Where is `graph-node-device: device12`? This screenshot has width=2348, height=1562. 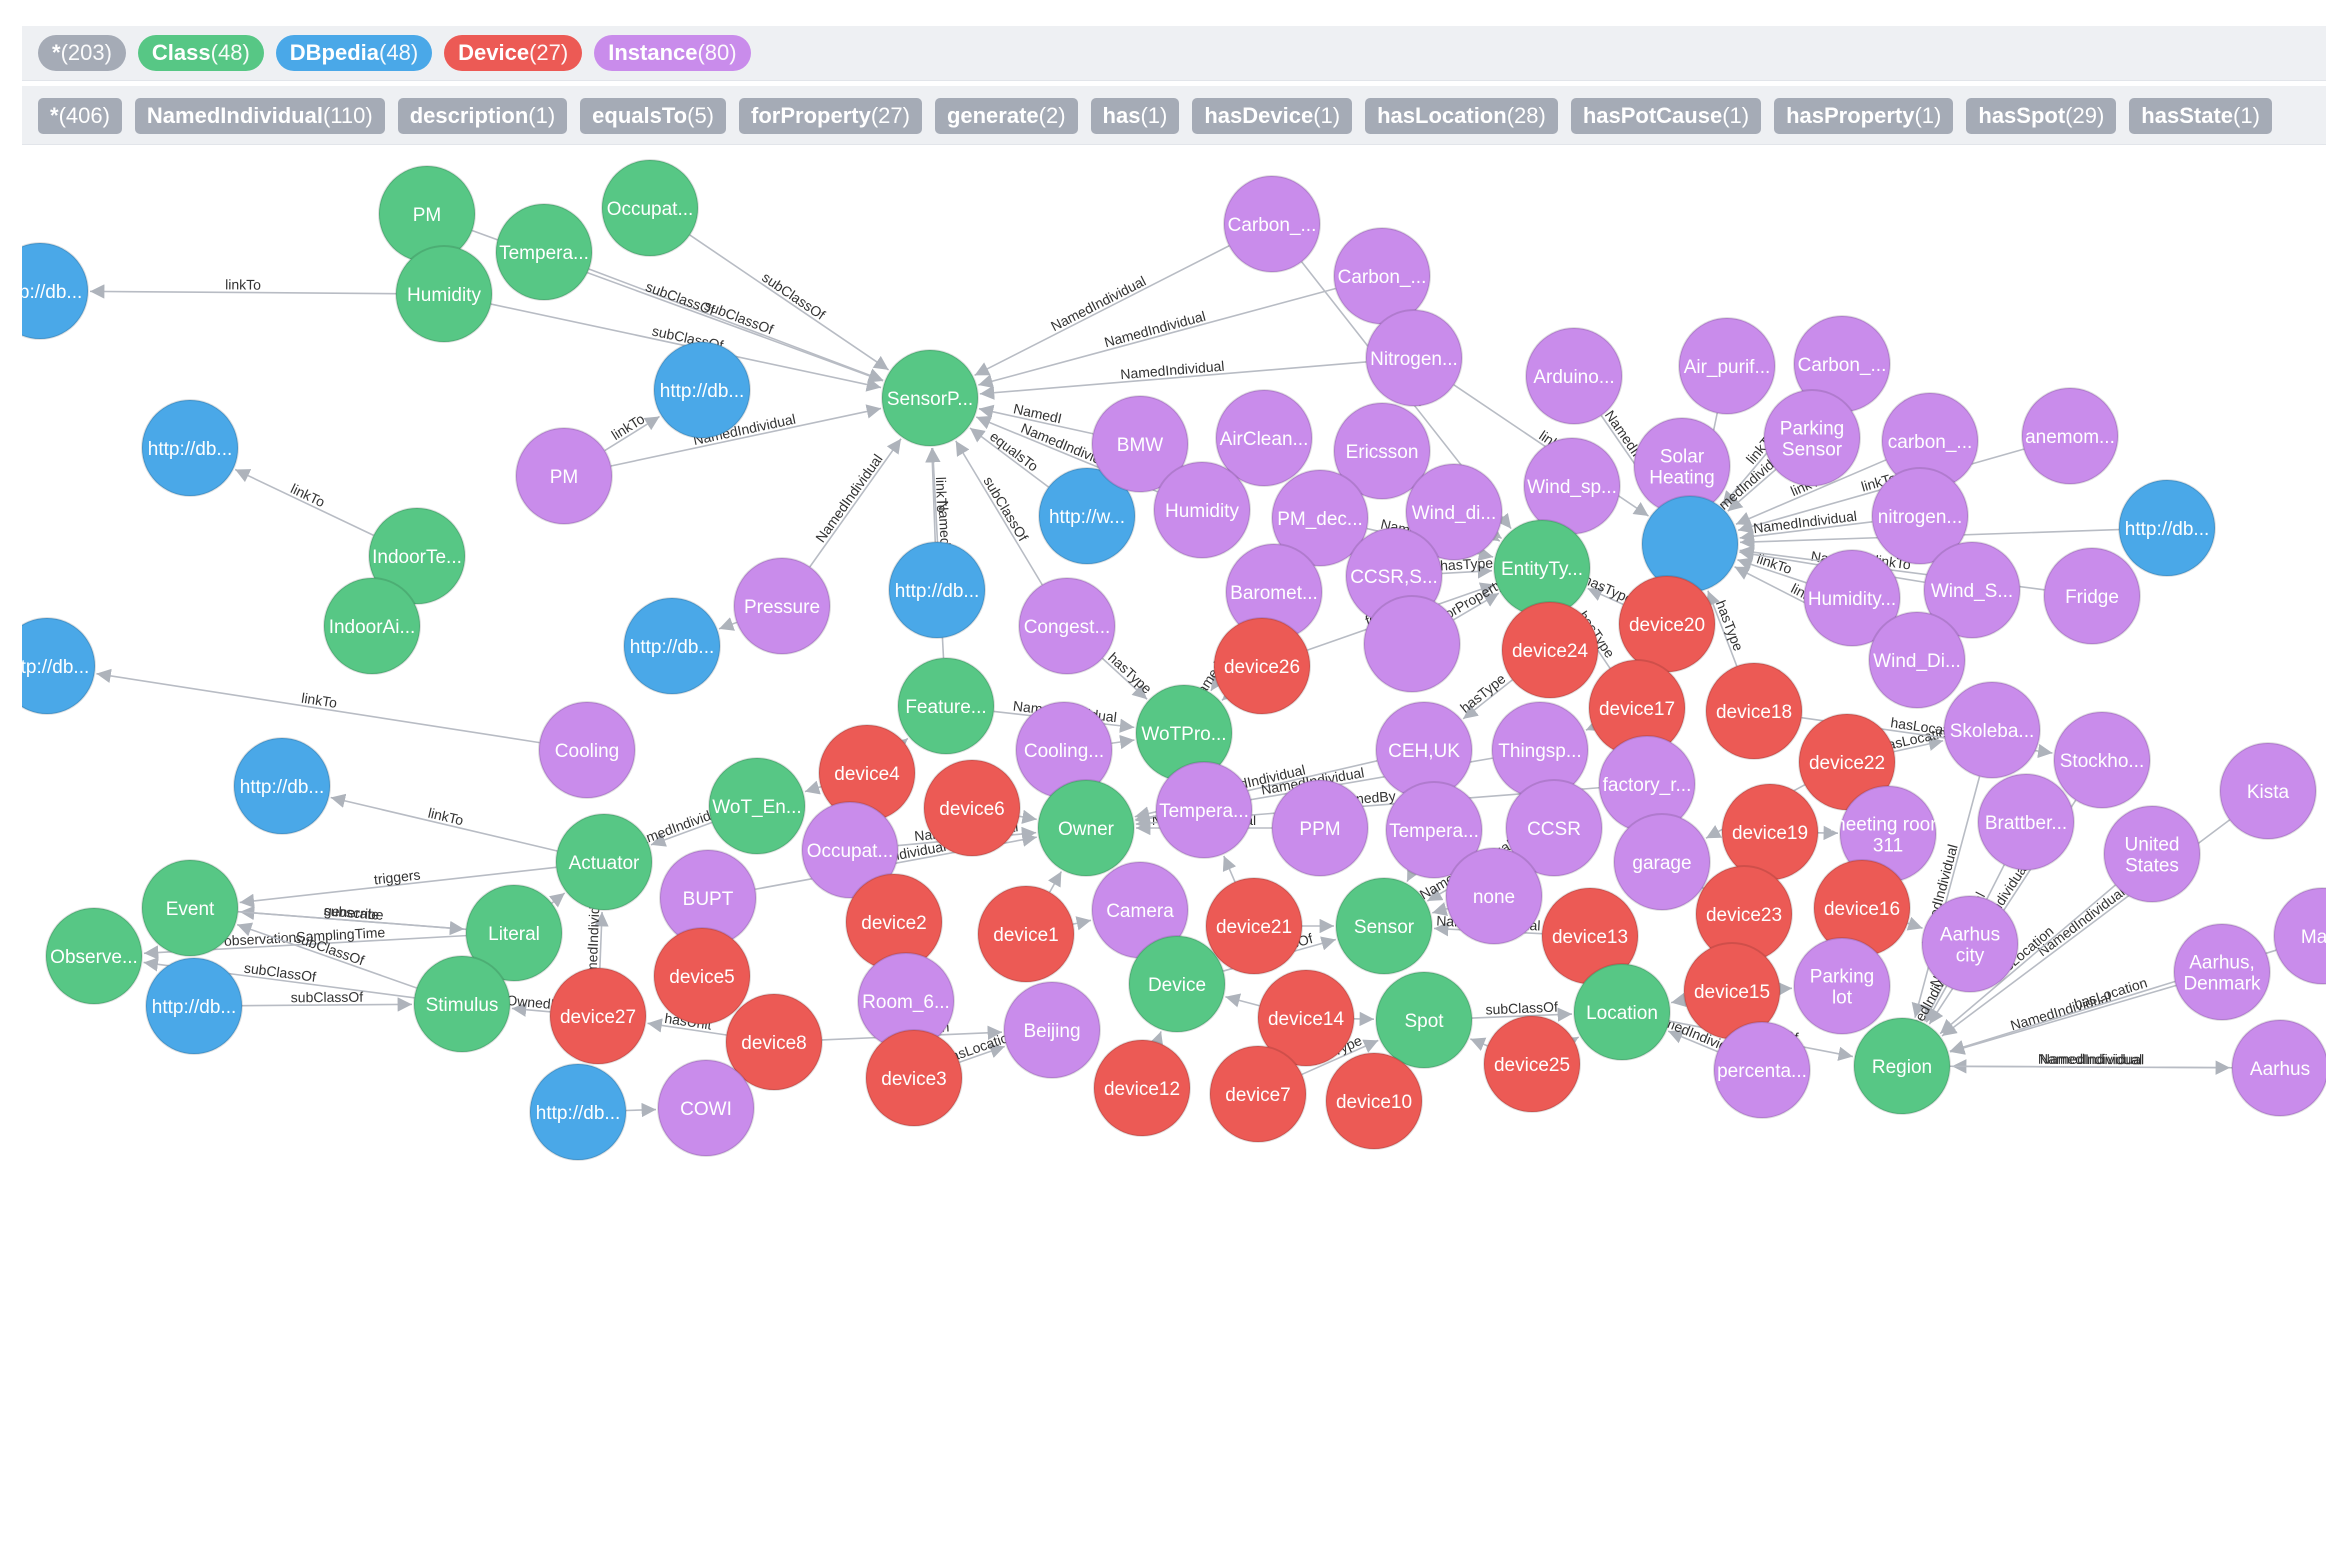
graph-node-device: device12 is located at coordinates (1142, 1088).